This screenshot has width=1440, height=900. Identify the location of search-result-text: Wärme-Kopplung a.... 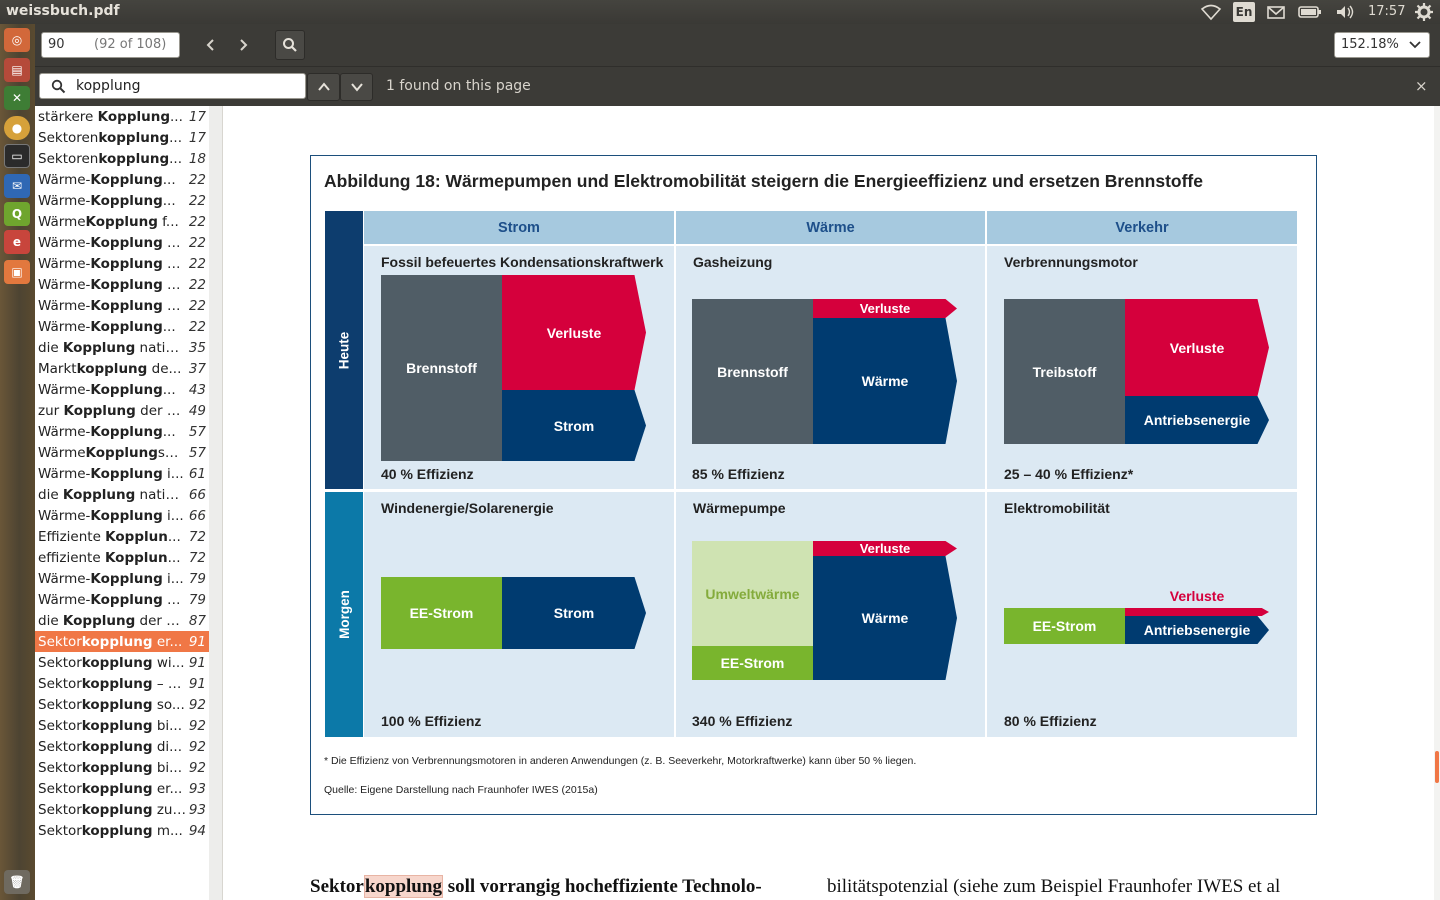
(112, 263).